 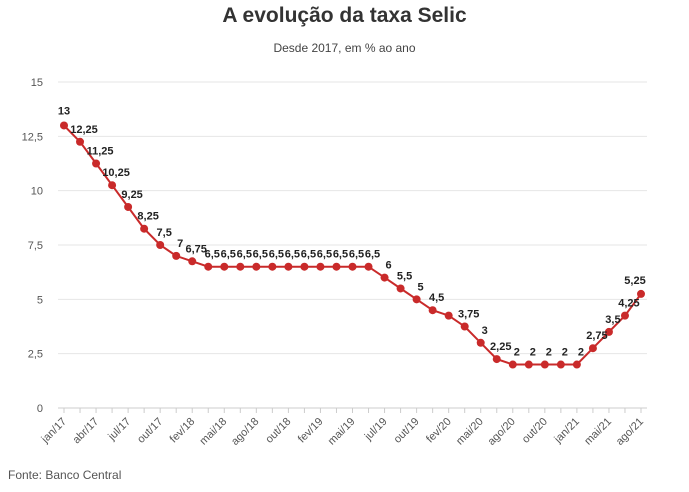 What do you see at coordinates (439, 431) in the screenshot?
I see `x-tick-label: fev/20` at bounding box center [439, 431].